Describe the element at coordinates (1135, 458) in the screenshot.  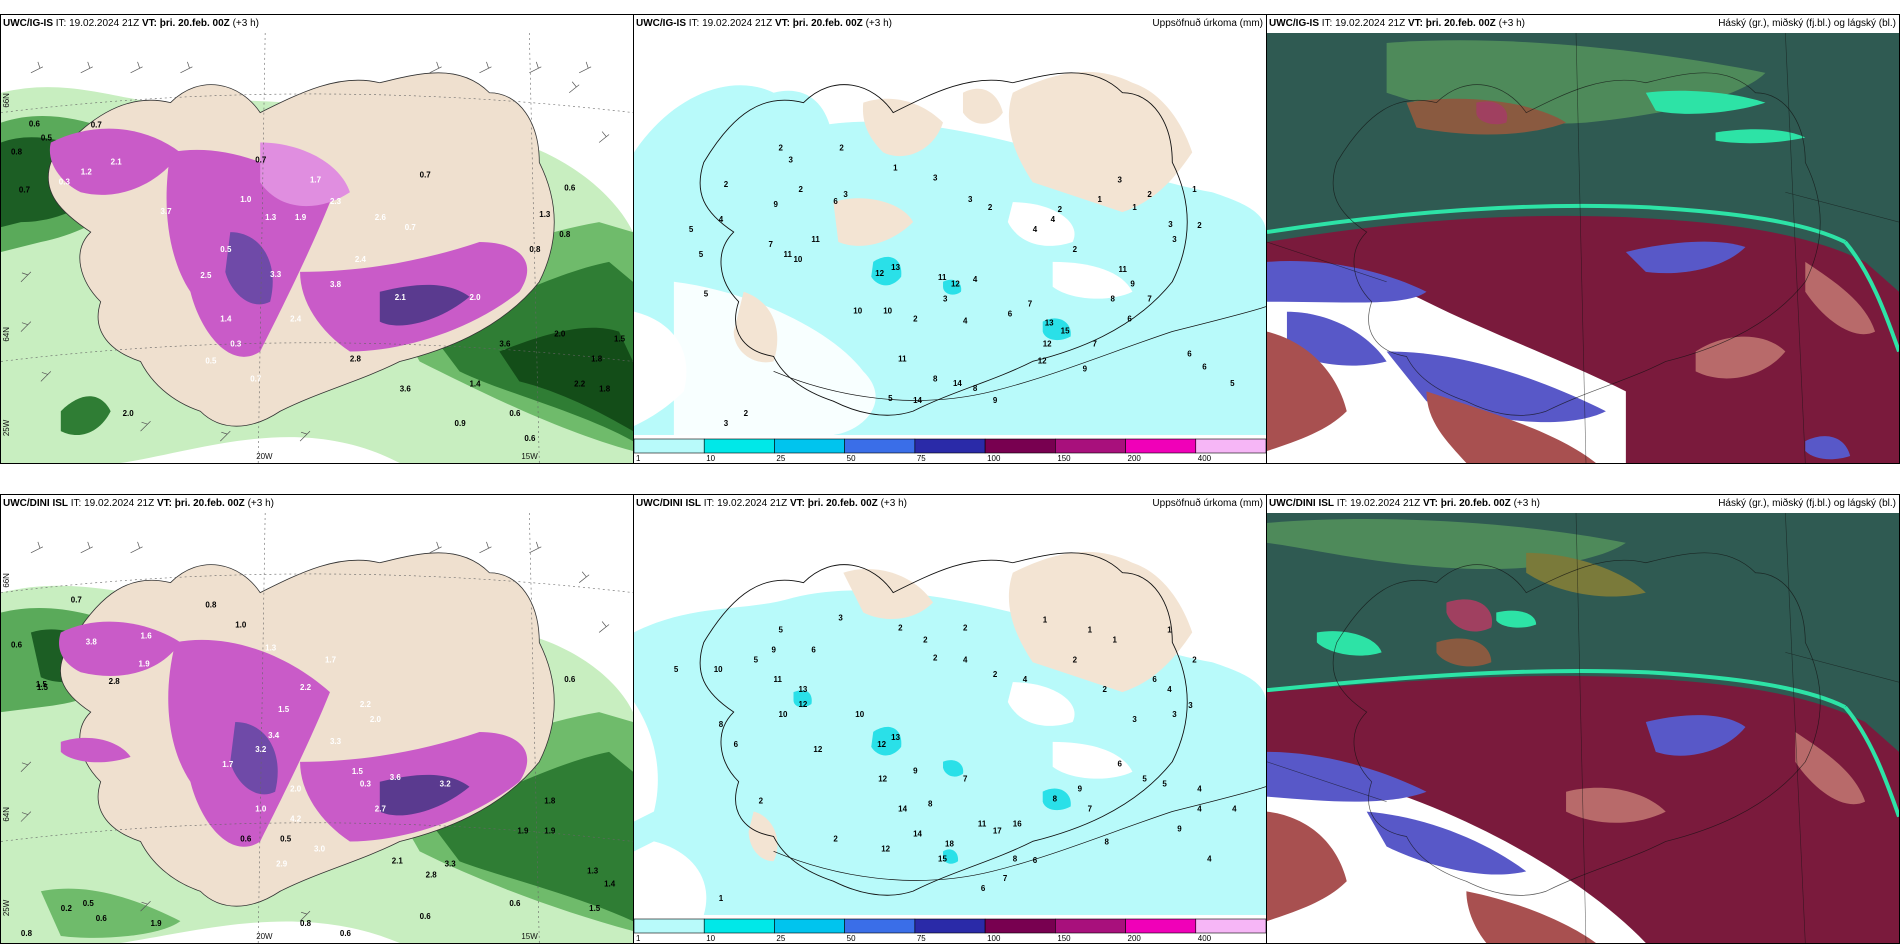
I see `colorbar-tick-label: 200` at that location.